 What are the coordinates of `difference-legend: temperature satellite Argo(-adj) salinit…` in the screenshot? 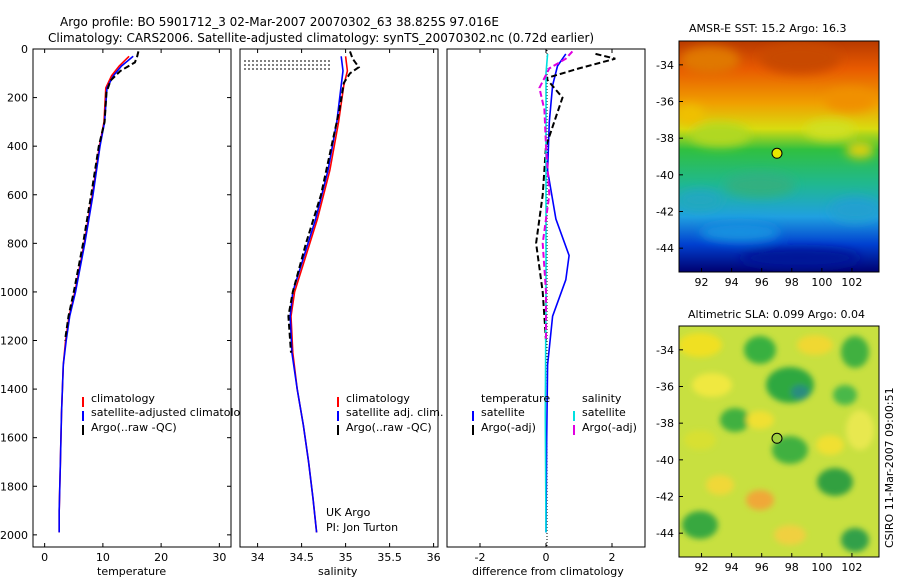 It's located at (554, 413).